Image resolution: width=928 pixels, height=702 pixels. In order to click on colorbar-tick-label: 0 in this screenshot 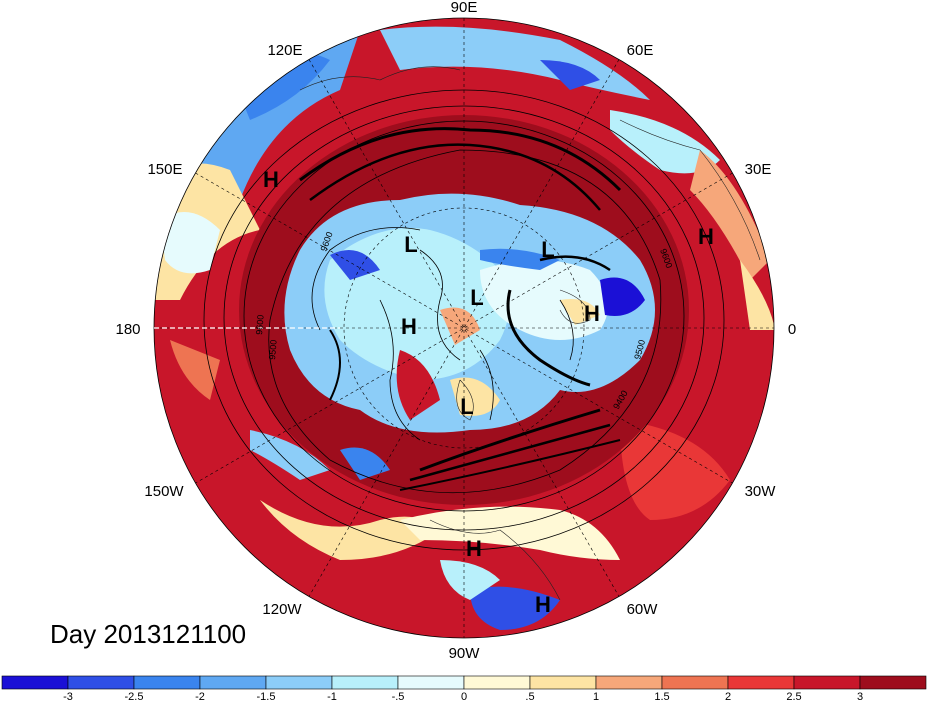, I will do `click(464, 696)`.